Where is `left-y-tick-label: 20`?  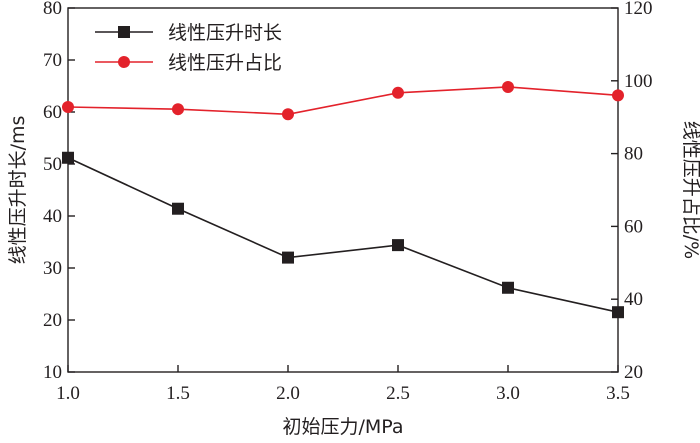
left-y-tick-label: 20 is located at coordinates (52, 320).